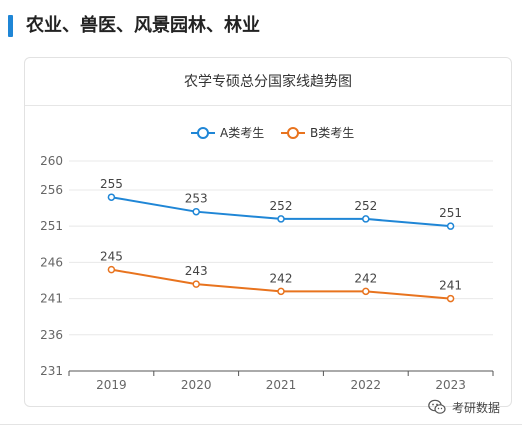 This screenshot has width=522, height=431. I want to click on y-tick-label: 260, so click(51, 161).